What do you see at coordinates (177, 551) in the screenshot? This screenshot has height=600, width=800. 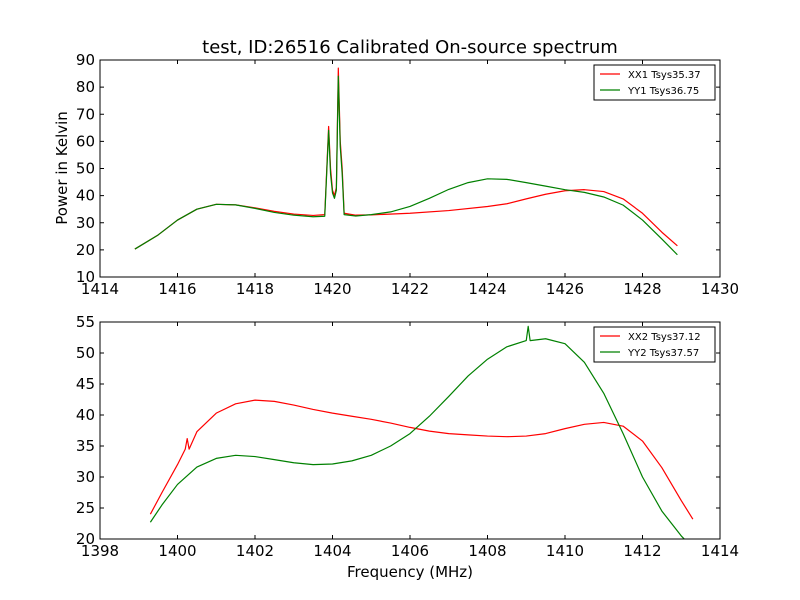 I see `x-tick-label: 1400` at bounding box center [177, 551].